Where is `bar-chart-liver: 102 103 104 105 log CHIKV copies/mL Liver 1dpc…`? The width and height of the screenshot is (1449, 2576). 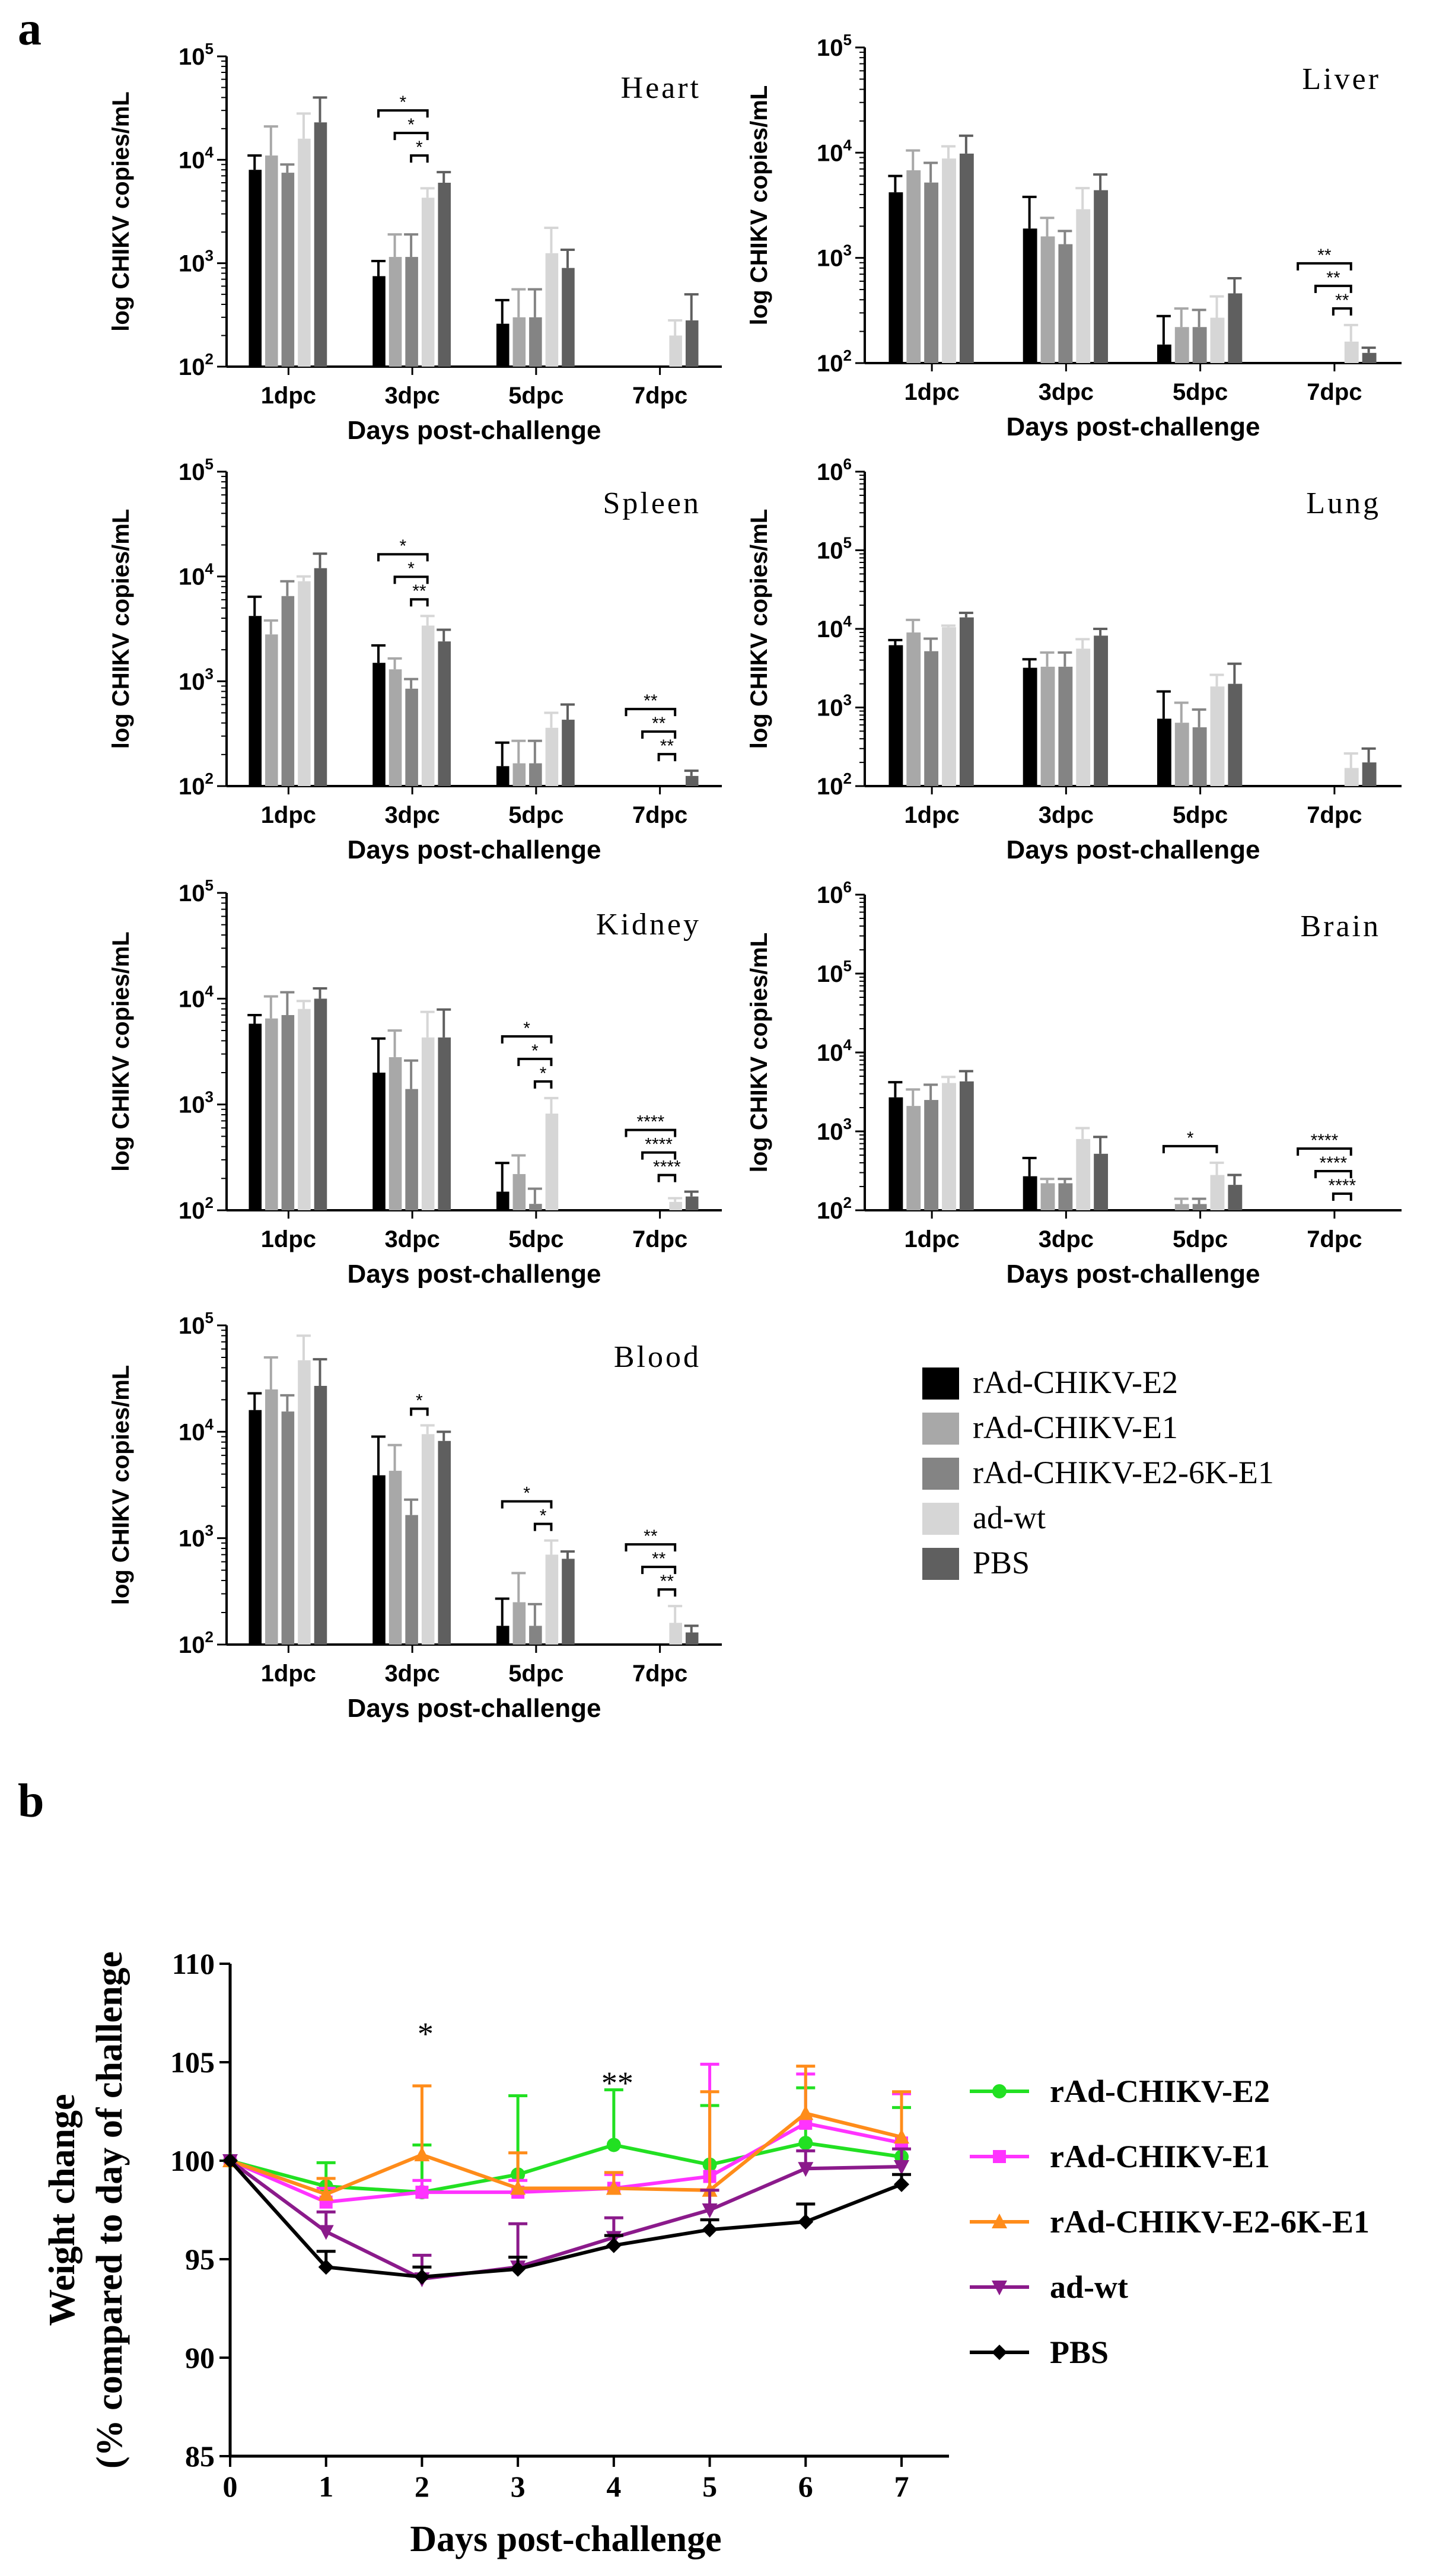 bar-chart-liver: 102 103 104 105 log CHIKV copies/mL Liver 1dpc… is located at coordinates (1074, 236).